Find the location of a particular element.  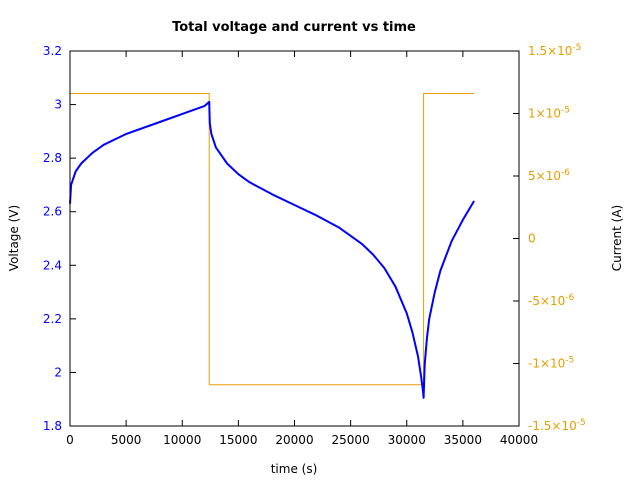

voltage-tick-label: 2.4 is located at coordinates (52, 265).